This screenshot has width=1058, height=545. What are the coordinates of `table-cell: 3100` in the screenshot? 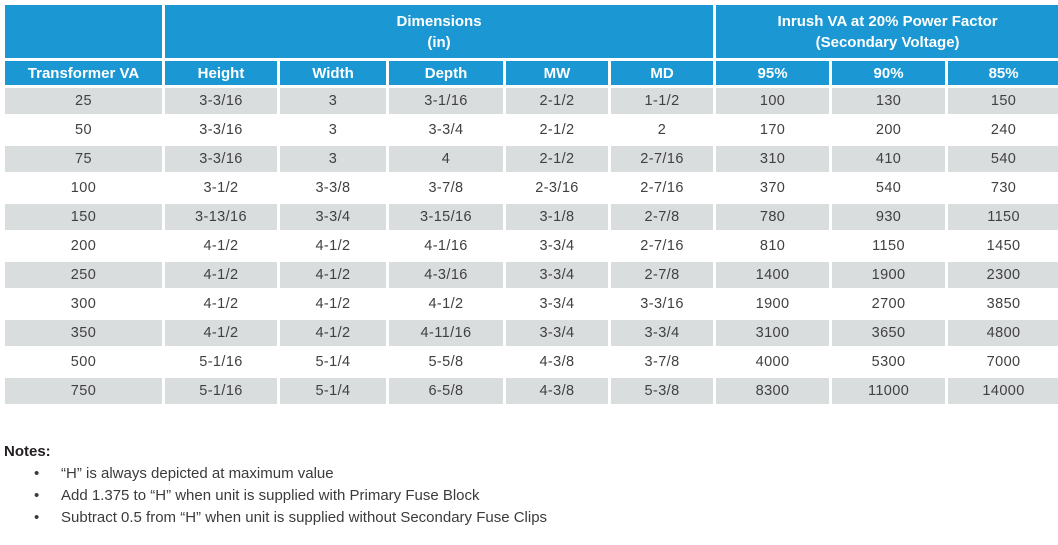 It's located at (773, 333).